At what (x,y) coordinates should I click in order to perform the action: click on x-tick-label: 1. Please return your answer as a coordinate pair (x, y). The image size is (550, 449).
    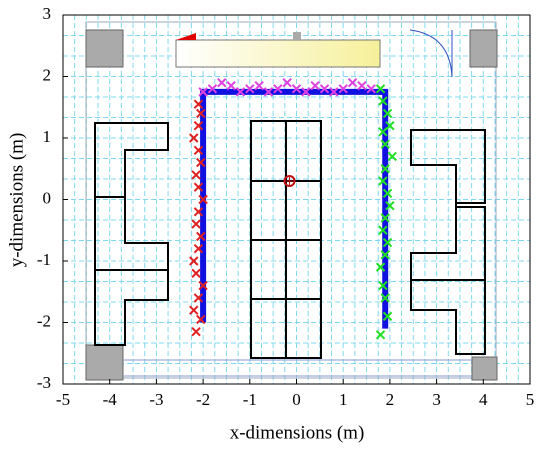
    Looking at the image, I should click on (343, 399).